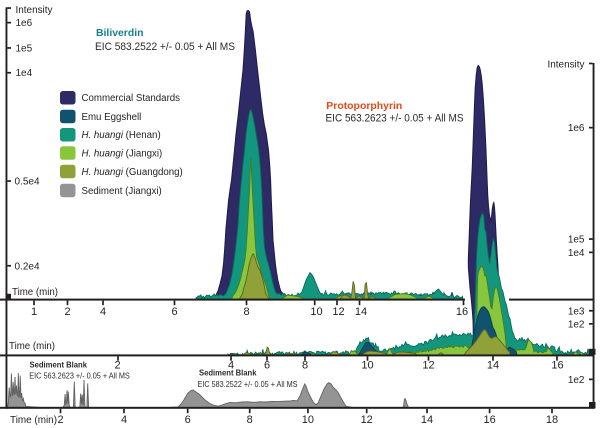  Describe the element at coordinates (121, 135) in the screenshot. I see `svg-text: H. huangi (Henan)` at that location.